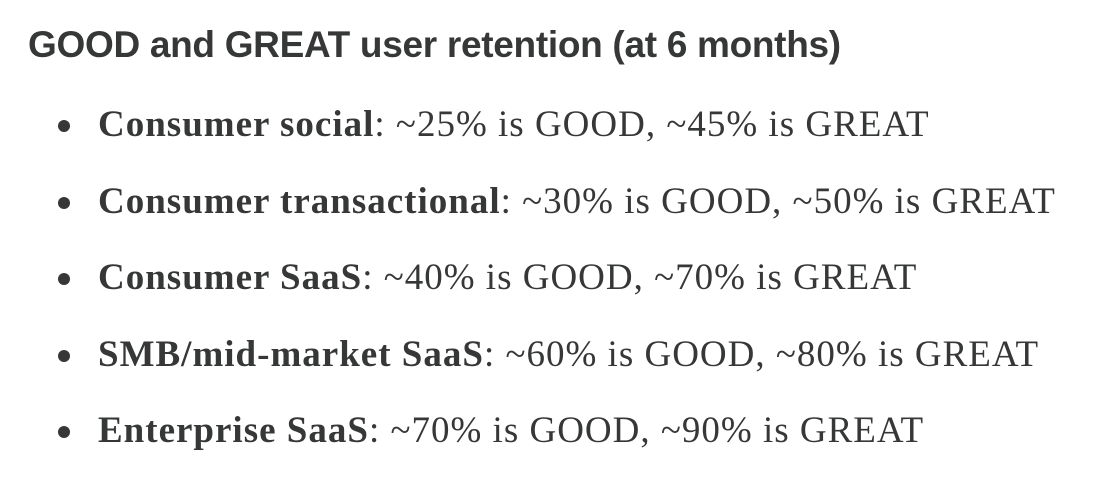 The image size is (1102, 488). I want to click on item-text: : ~70% is GOOD, ~90% is GREAT, so click(646, 430).